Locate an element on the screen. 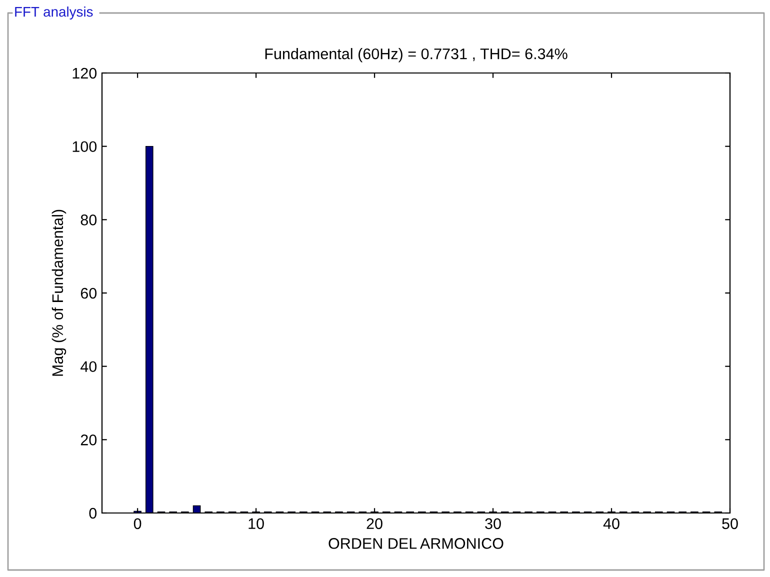 The width and height of the screenshot is (770, 577). x-tick-label: 10 is located at coordinates (256, 524).